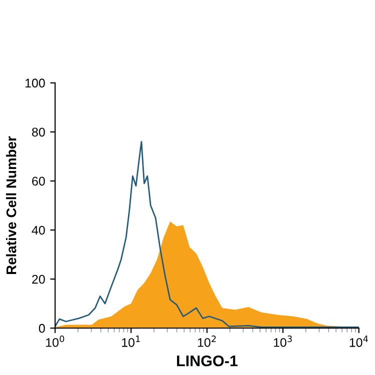 The height and width of the screenshot is (375, 375). Describe the element at coordinates (38, 279) in the screenshot. I see `y-tick-label: 20` at that location.